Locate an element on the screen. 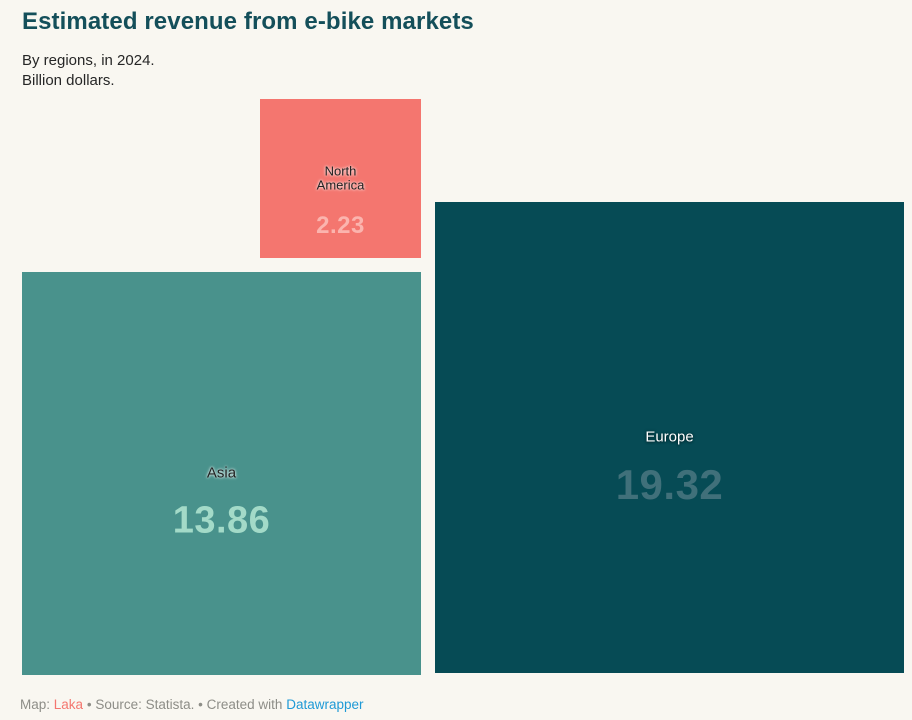 This screenshot has width=912, height=720. subtitle-line-2: Billion dollars. is located at coordinates (68, 80).